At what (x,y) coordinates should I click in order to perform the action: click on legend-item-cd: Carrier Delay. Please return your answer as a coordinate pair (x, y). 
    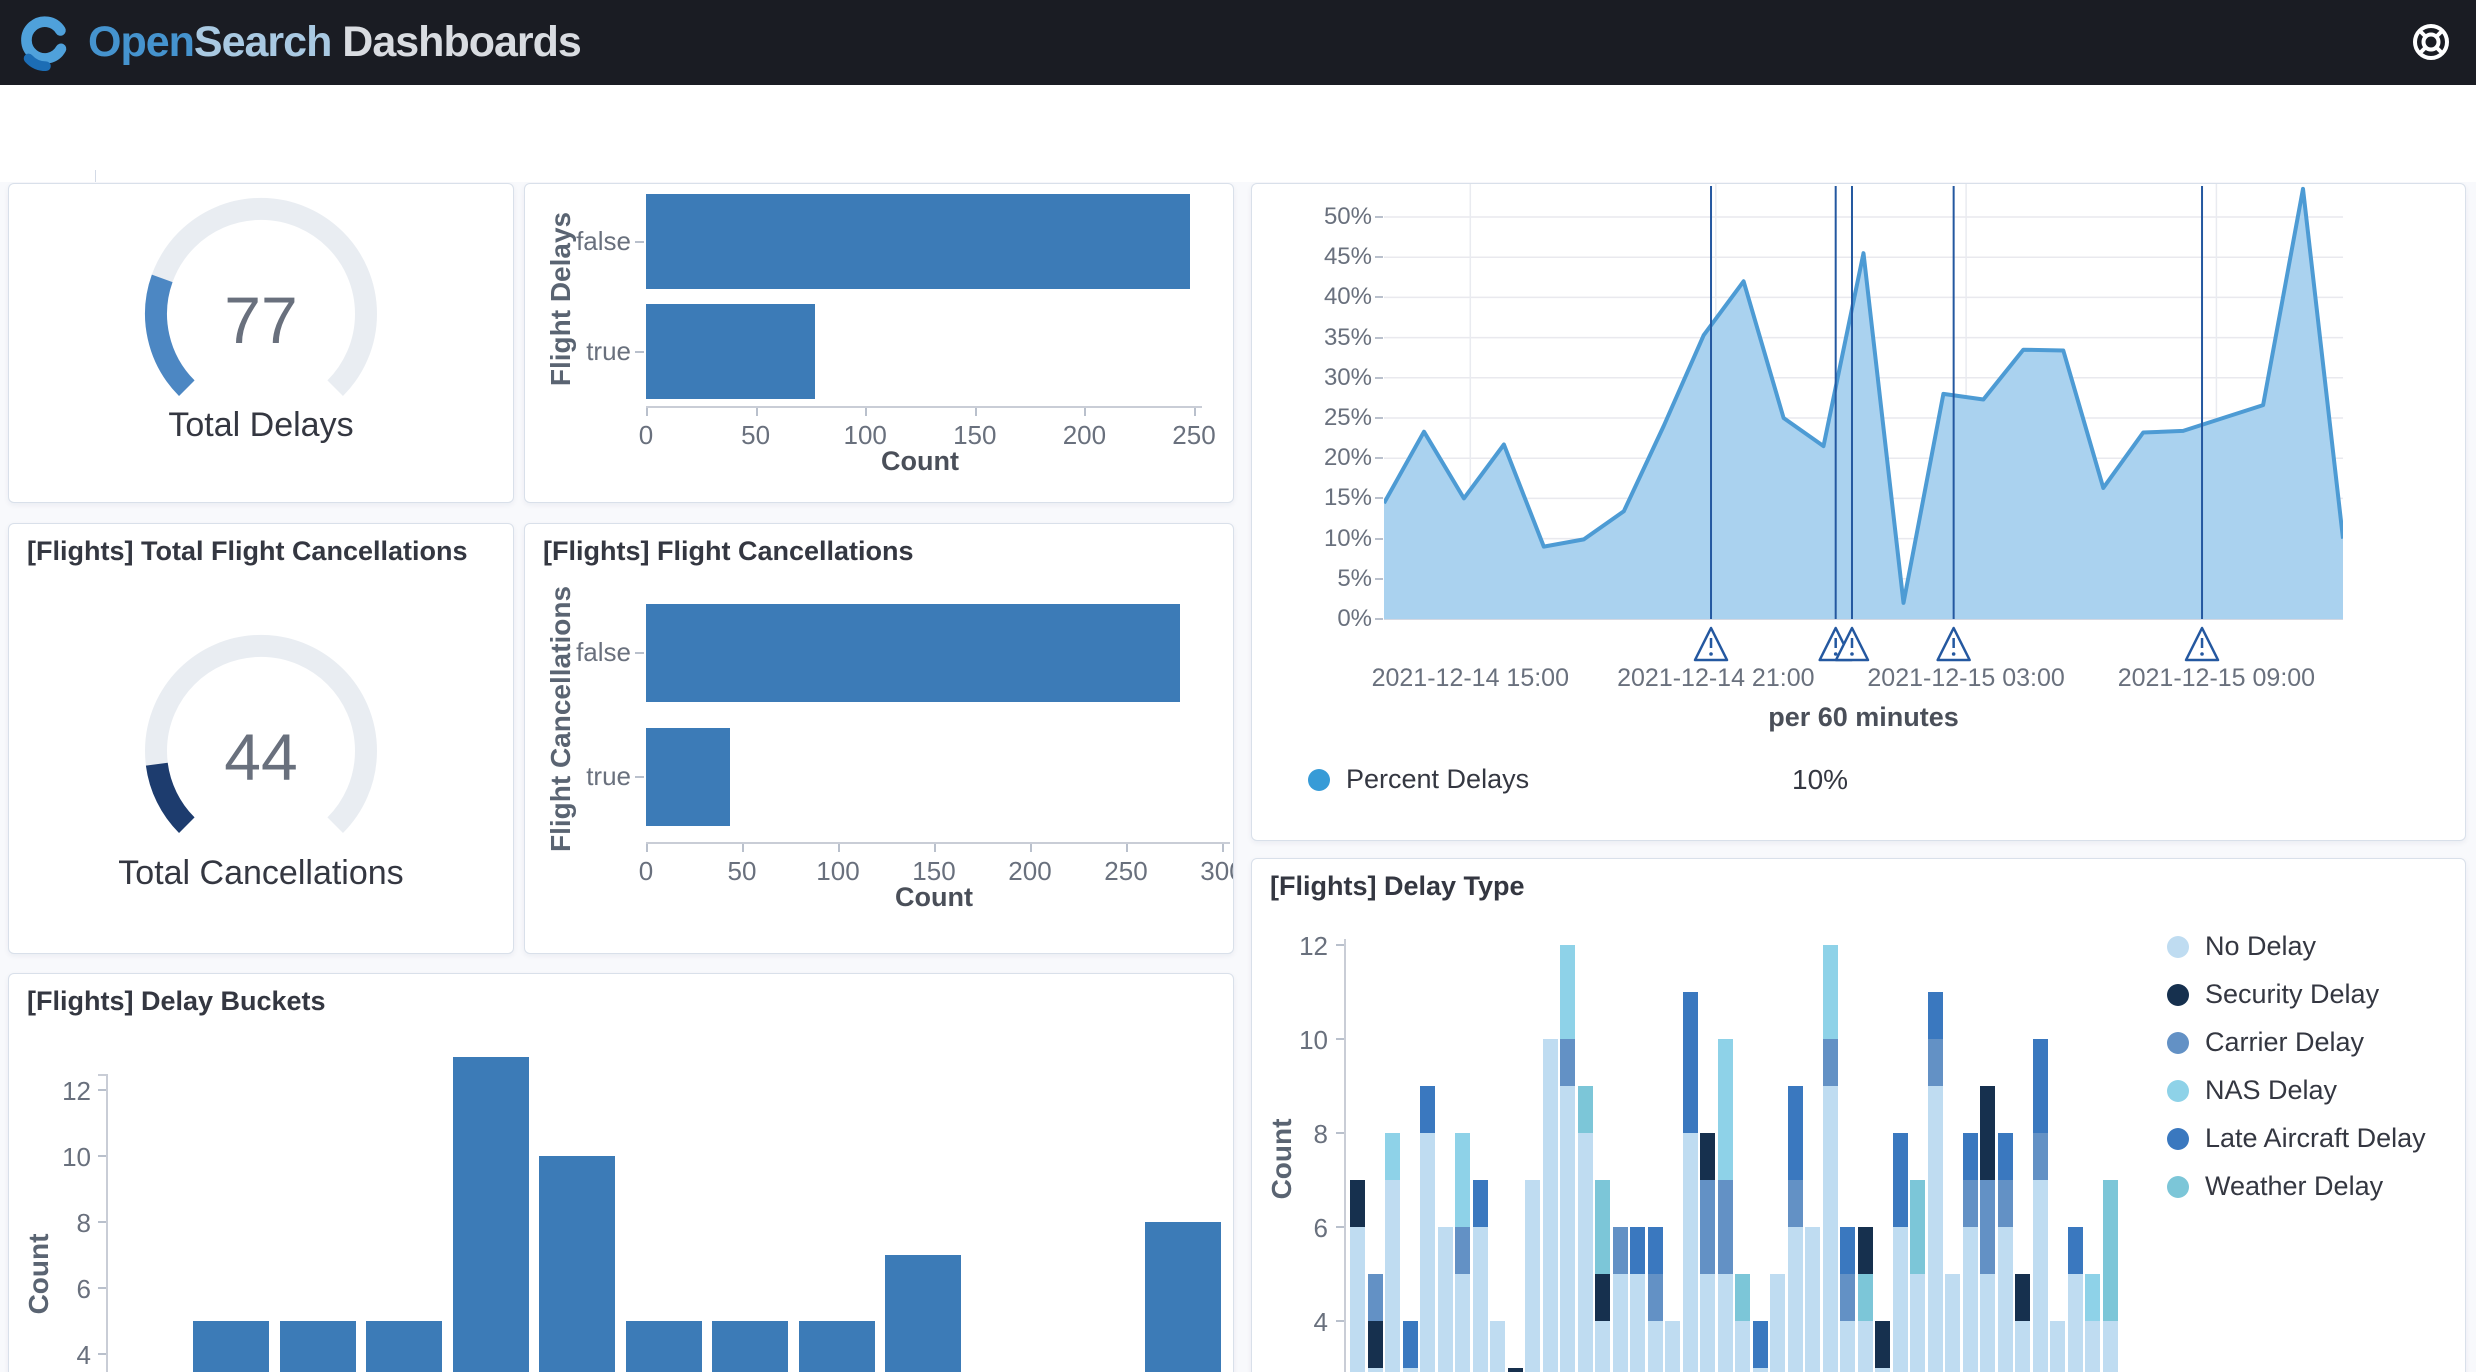
    Looking at the image, I should click on (2265, 1042).